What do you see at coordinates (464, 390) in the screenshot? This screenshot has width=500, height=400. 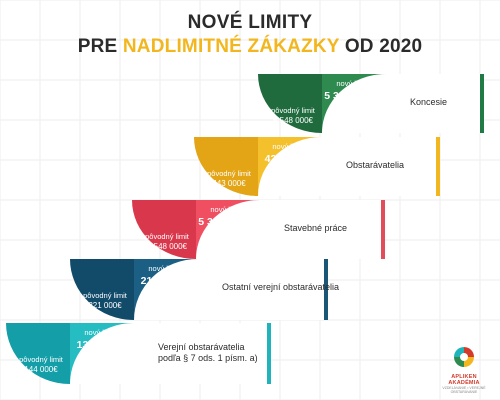 I see `logo-tagline: VZDELÁVANIE • VEREJNÉ OBSTARÁVANIE` at bounding box center [464, 390].